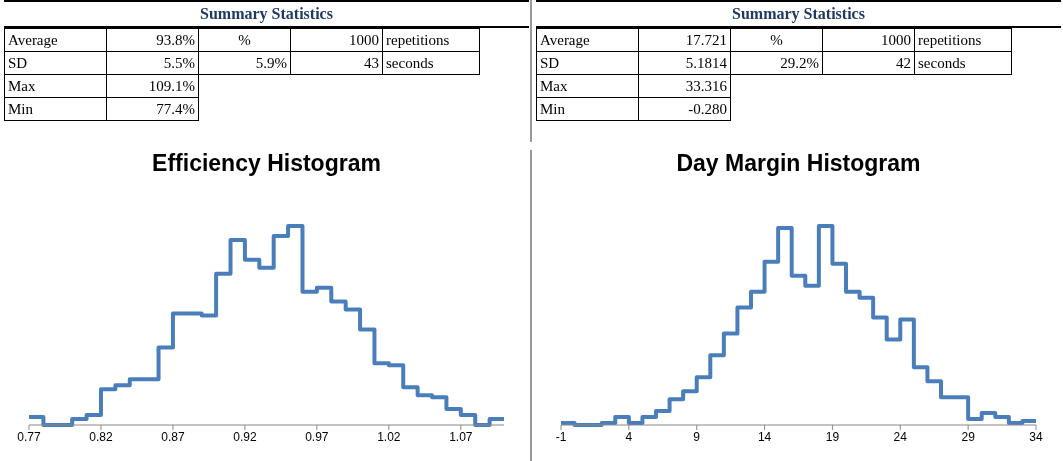 Image resolution: width=1063 pixels, height=461 pixels. Describe the element at coordinates (389, 436) in the screenshot. I see `x-tick-label: 1.02` at that location.